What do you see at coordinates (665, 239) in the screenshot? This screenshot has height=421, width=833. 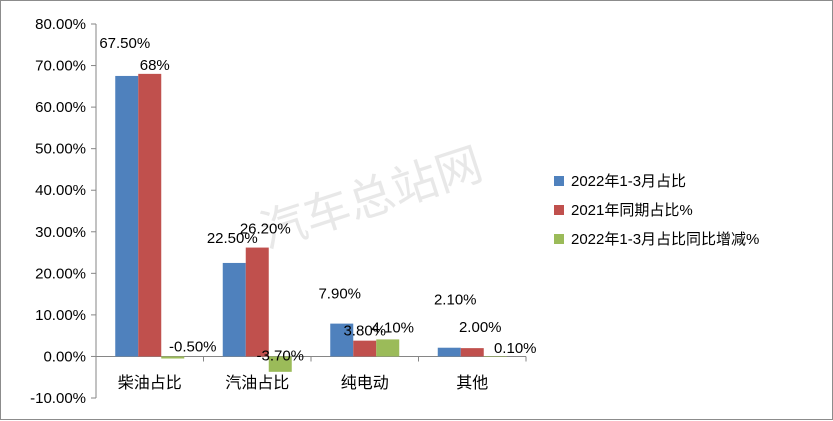 I see `legend-label: 2022年1-3月占比同比增减%` at bounding box center [665, 239].